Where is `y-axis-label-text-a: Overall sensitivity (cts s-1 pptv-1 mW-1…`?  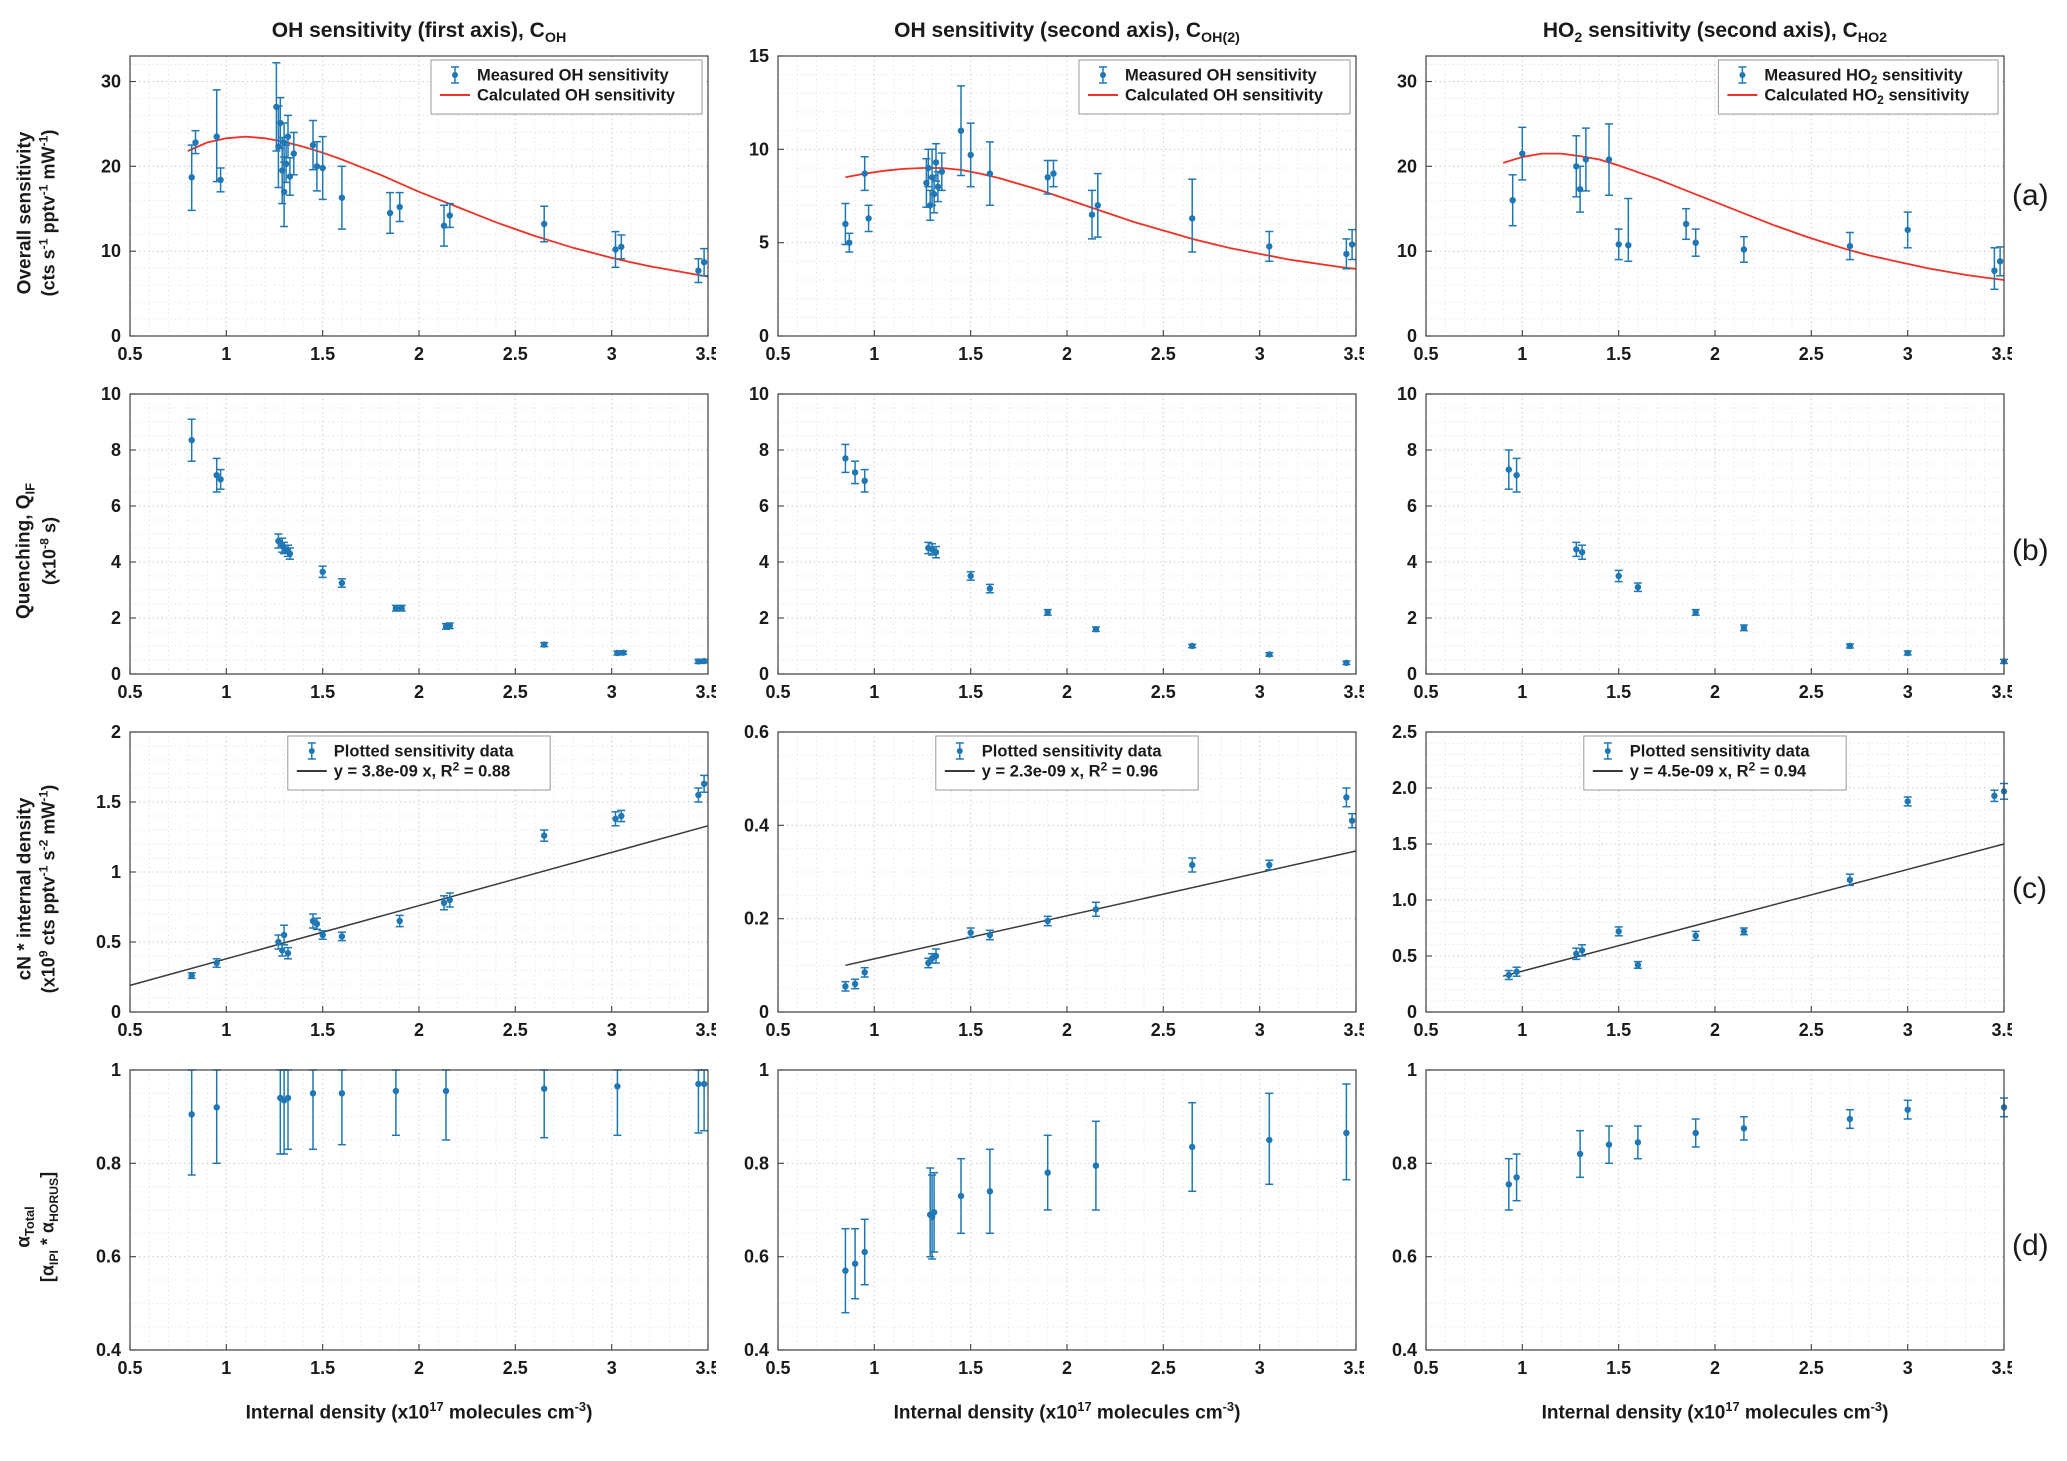
y-axis-label-text-a: Overall sensitivity (cts s-1 pptv-1 mW-1… is located at coordinates (36, 213).